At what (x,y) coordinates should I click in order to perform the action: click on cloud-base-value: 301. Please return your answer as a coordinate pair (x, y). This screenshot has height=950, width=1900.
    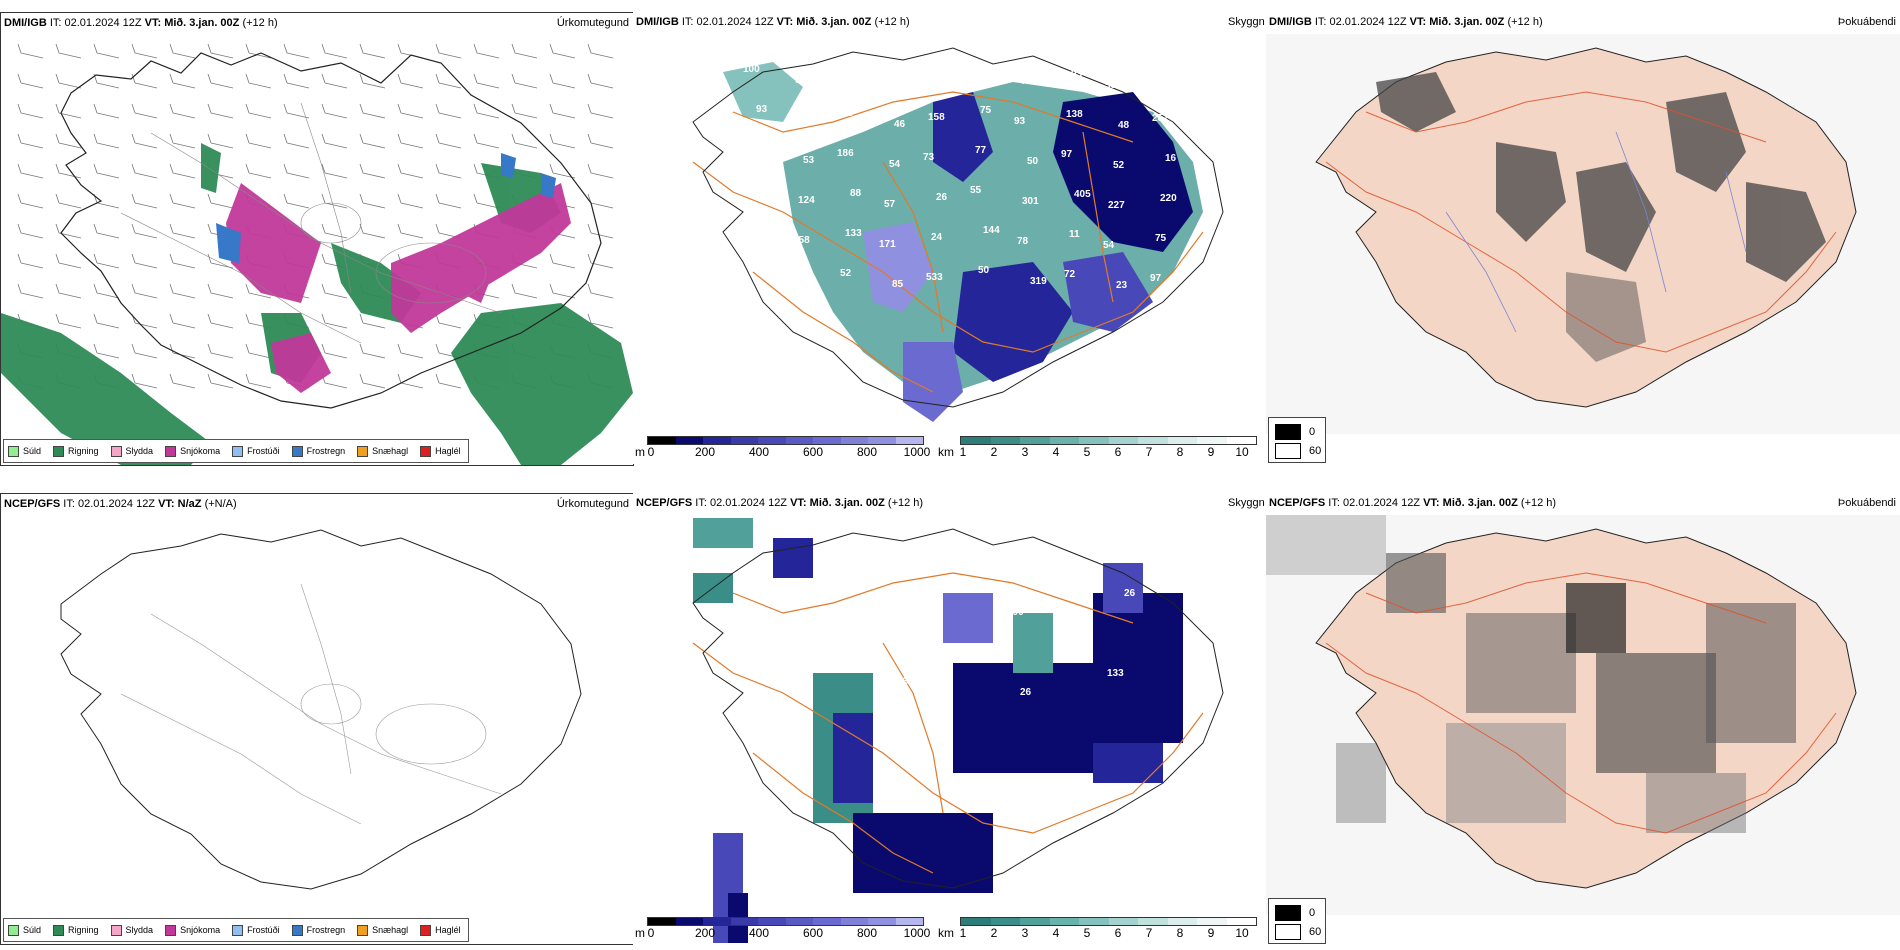
    Looking at the image, I should click on (1030, 201).